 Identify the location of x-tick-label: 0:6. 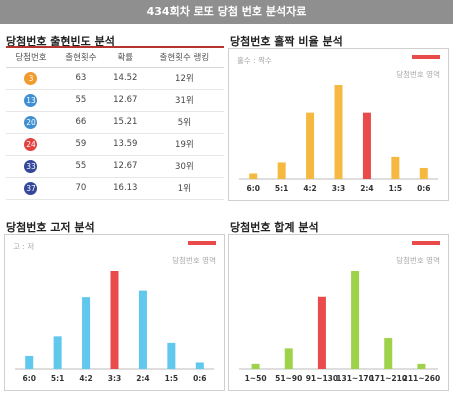
(199, 378).